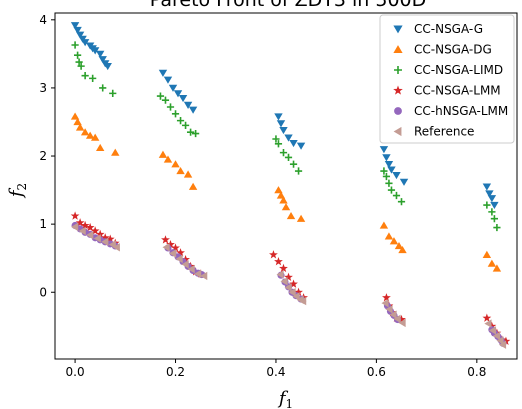 Image resolution: width=522 pixels, height=409 pixels. Describe the element at coordinates (43, 156) in the screenshot. I see `y-tick-labels: 0 1 2 3 4` at that location.